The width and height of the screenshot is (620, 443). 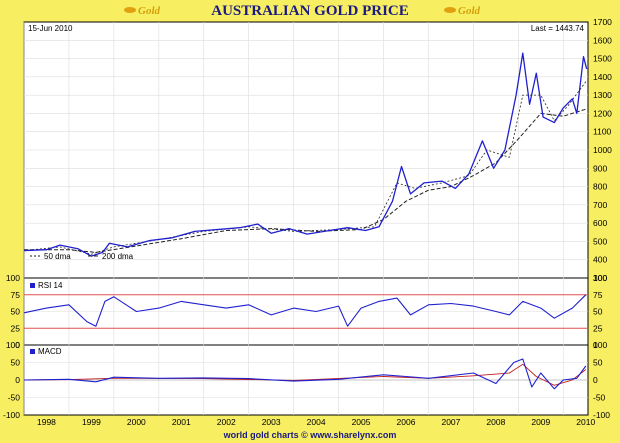 What do you see at coordinates (82, 256) in the screenshot?
I see `price-legend: 50 dma 200 dma` at bounding box center [82, 256].